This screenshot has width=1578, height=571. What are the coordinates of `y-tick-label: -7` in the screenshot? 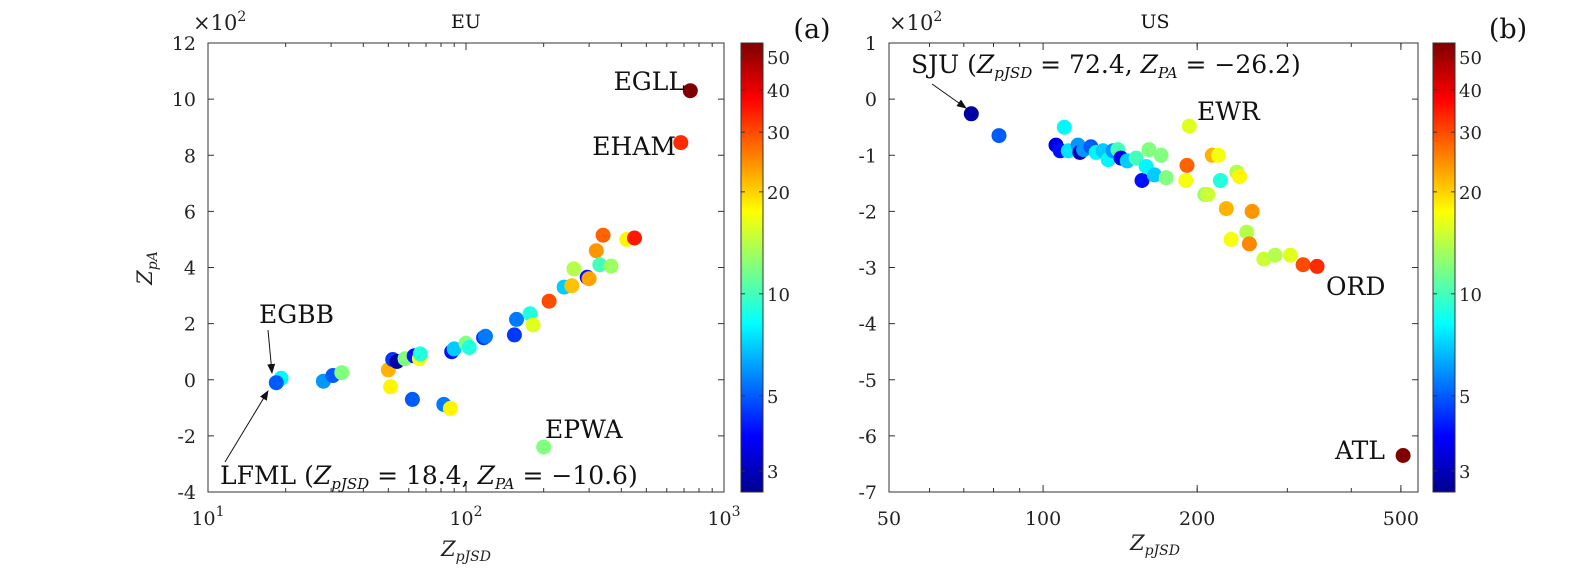 It's located at (867, 493).